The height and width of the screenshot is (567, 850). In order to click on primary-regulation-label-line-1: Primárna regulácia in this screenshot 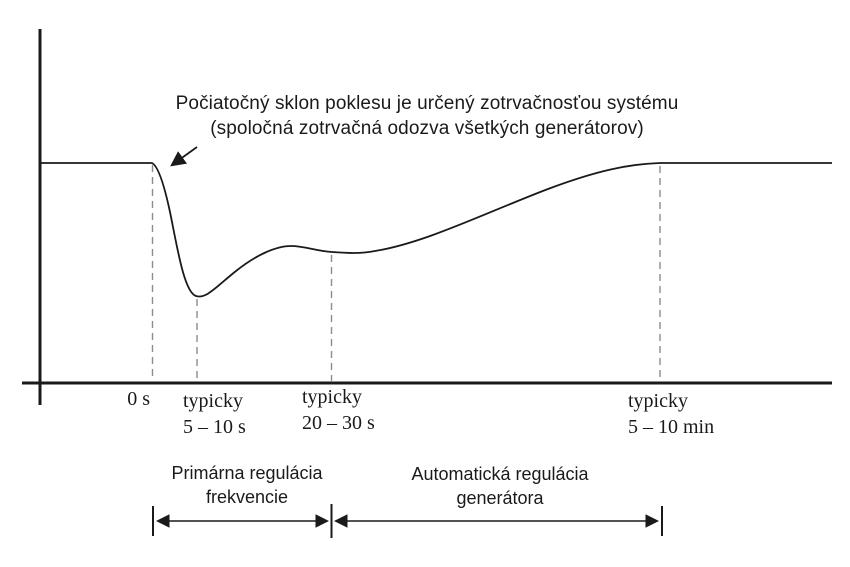, I will do `click(247, 473)`.